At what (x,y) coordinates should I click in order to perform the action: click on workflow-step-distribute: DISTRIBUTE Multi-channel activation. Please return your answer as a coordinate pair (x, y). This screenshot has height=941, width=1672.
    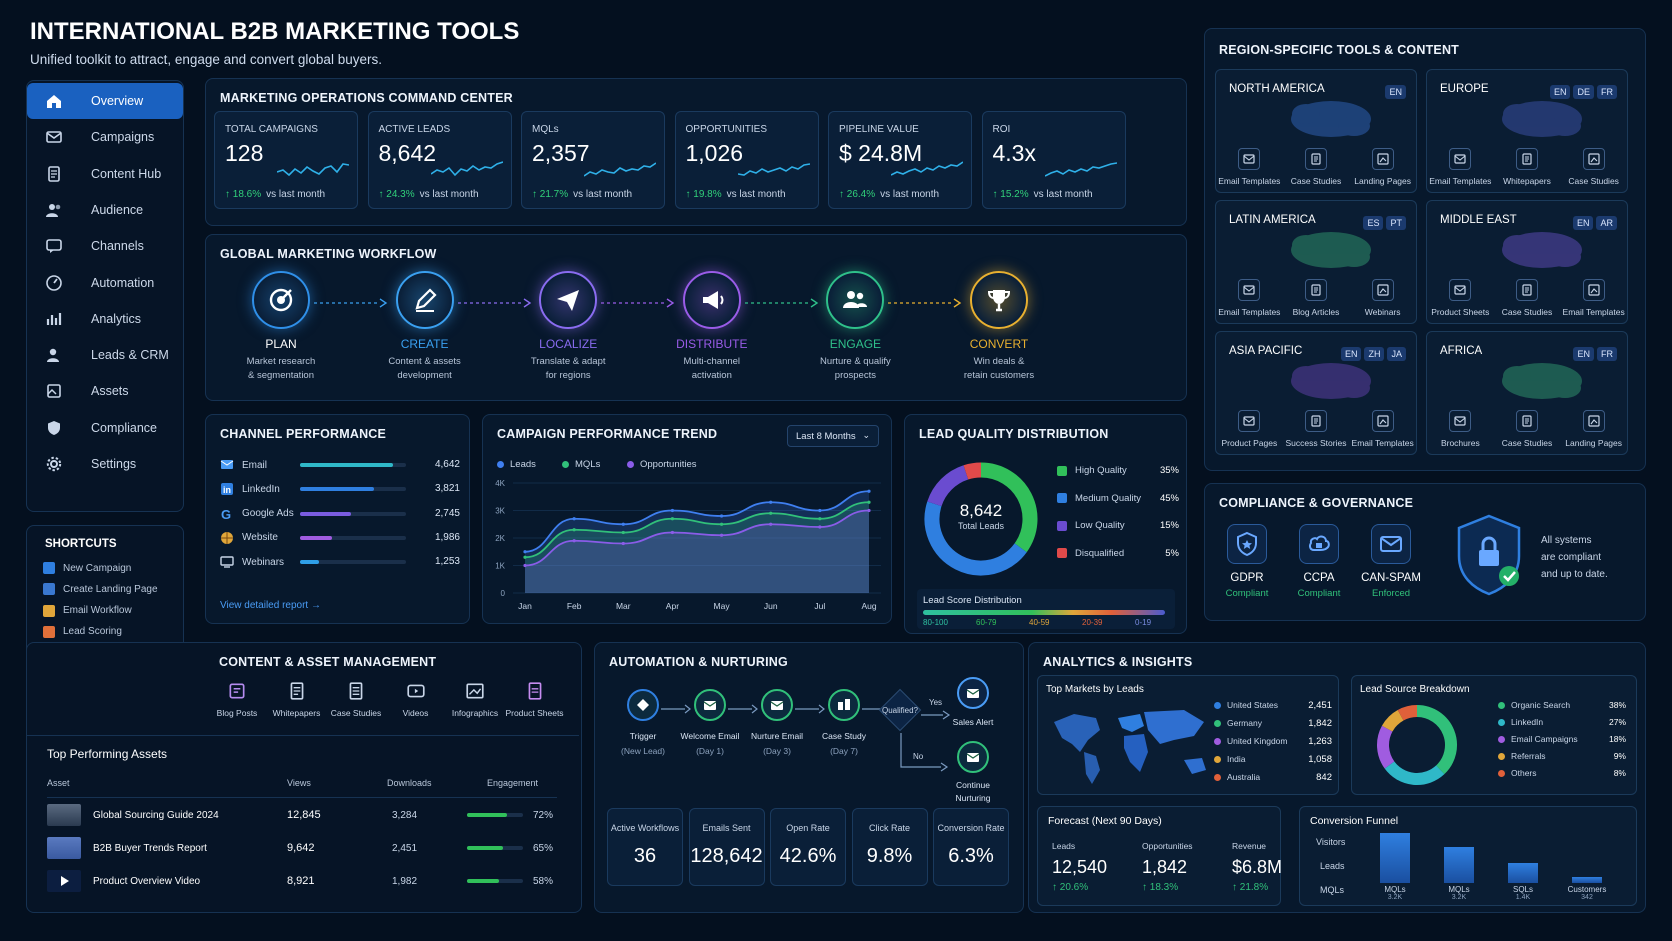
    Looking at the image, I should click on (712, 327).